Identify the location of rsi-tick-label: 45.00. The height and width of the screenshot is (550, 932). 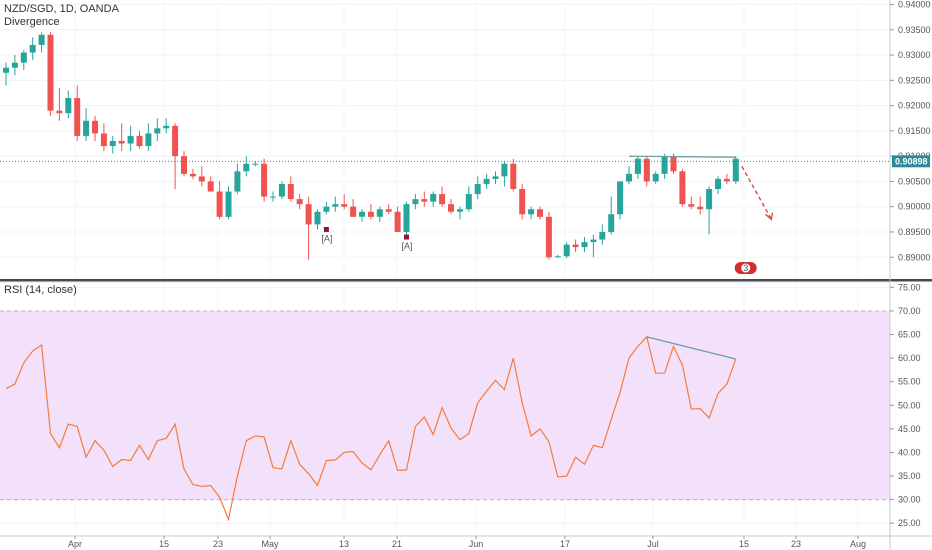
(909, 429).